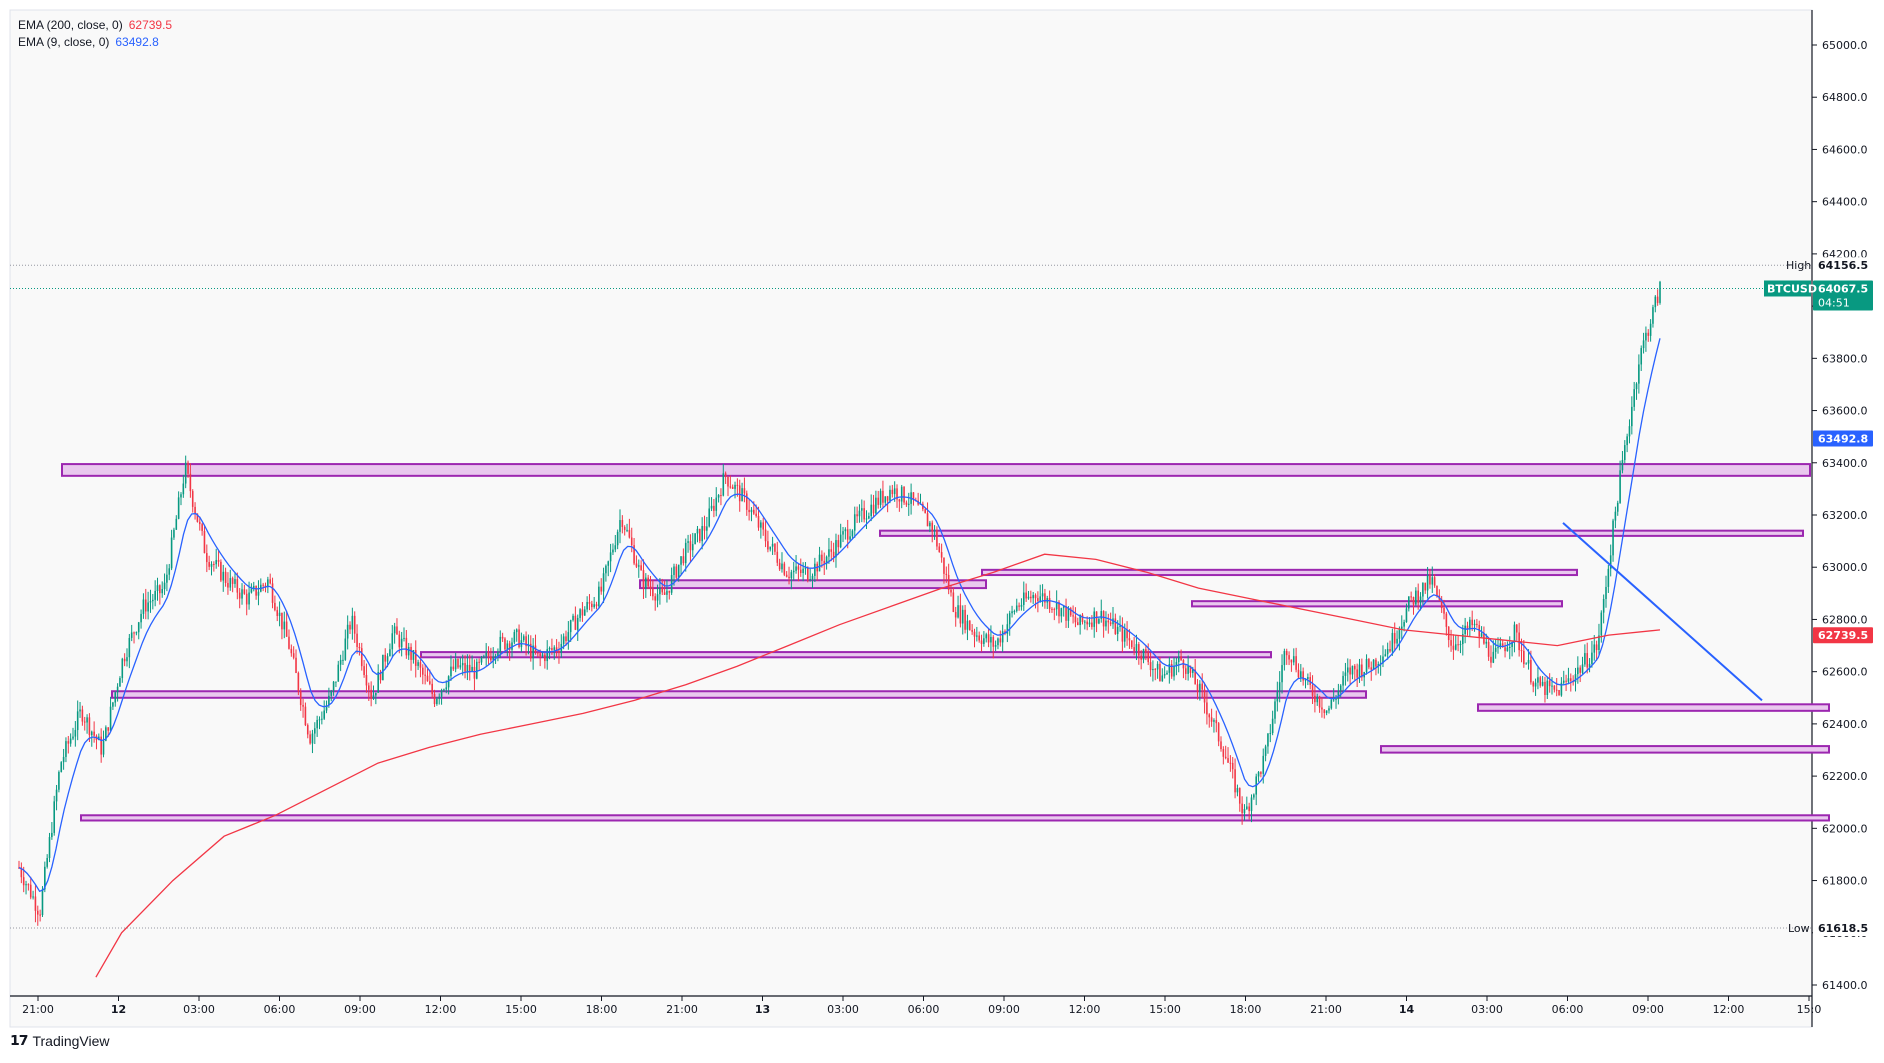 Image resolution: width=1884 pixels, height=1063 pixels. Describe the element at coordinates (1845, 515) in the screenshot. I see `y-tick-label: 63200.0` at that location.